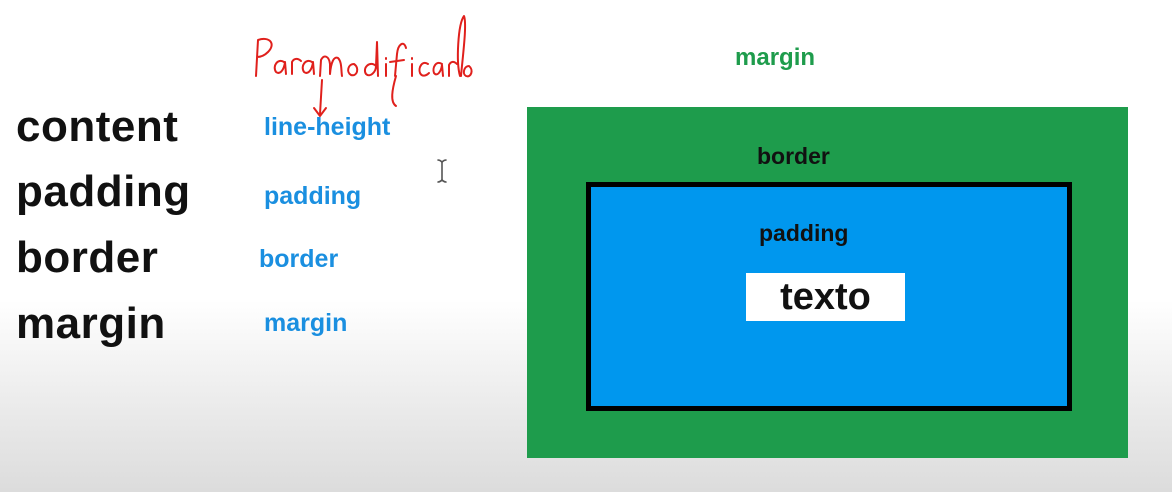  What do you see at coordinates (327, 127) in the screenshot?
I see `property-line-height: line-height` at bounding box center [327, 127].